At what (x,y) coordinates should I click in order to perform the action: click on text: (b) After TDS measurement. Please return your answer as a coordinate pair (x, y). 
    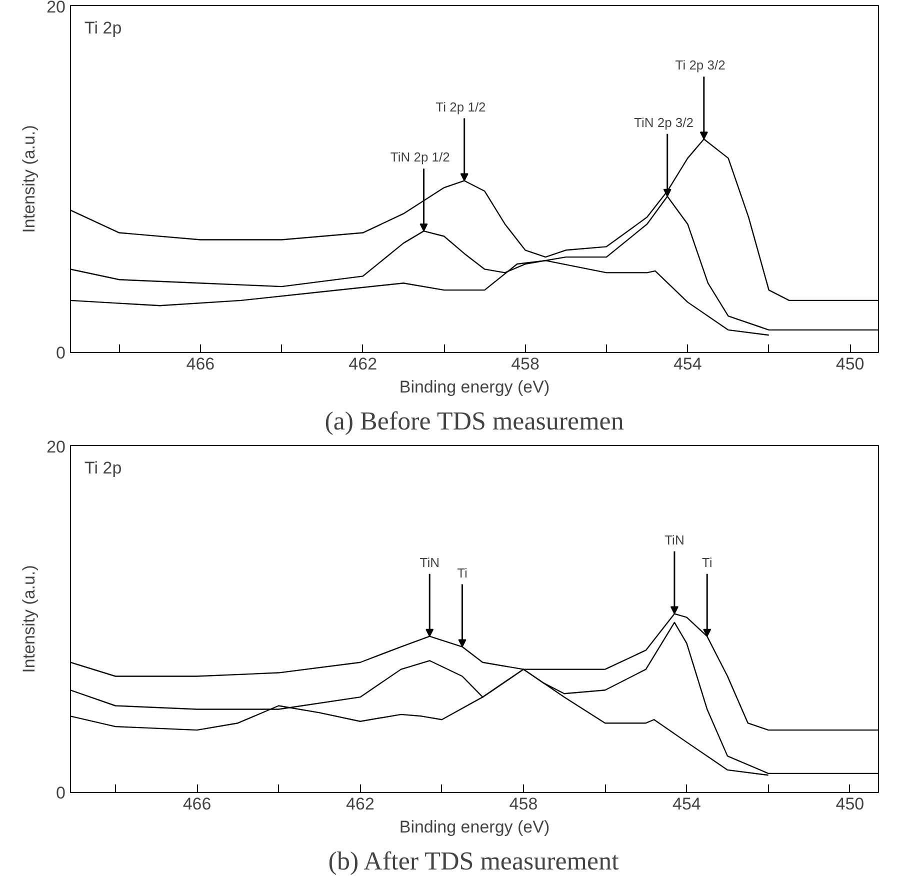
    Looking at the image, I should click on (474, 861).